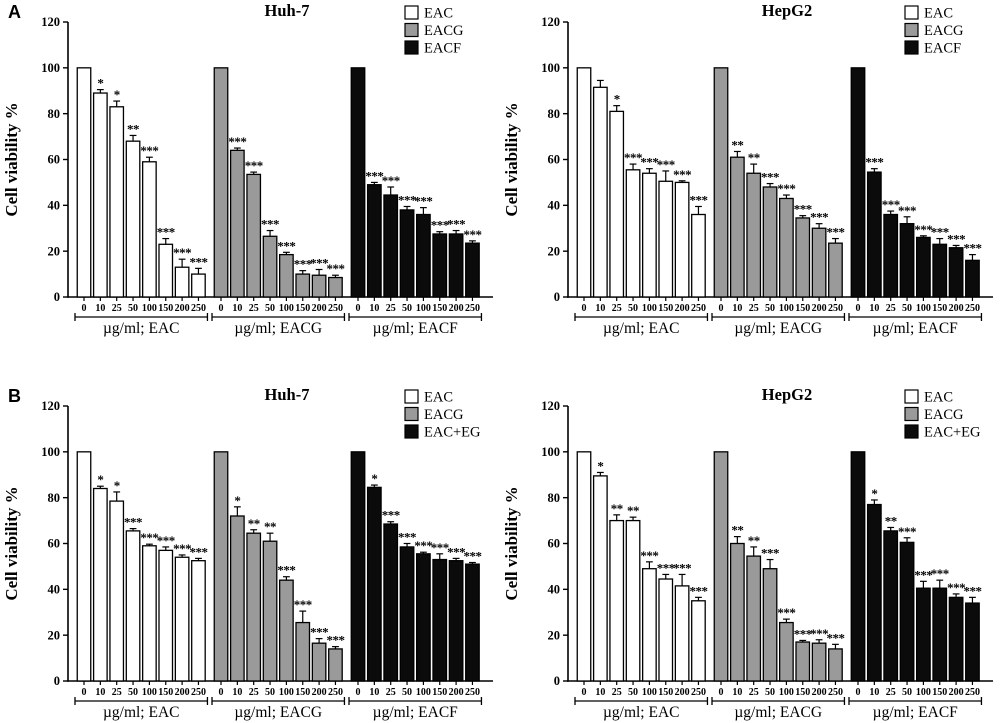 This screenshot has width=1000, height=723. I want to click on y-tick-label: 60, so click(554, 160).